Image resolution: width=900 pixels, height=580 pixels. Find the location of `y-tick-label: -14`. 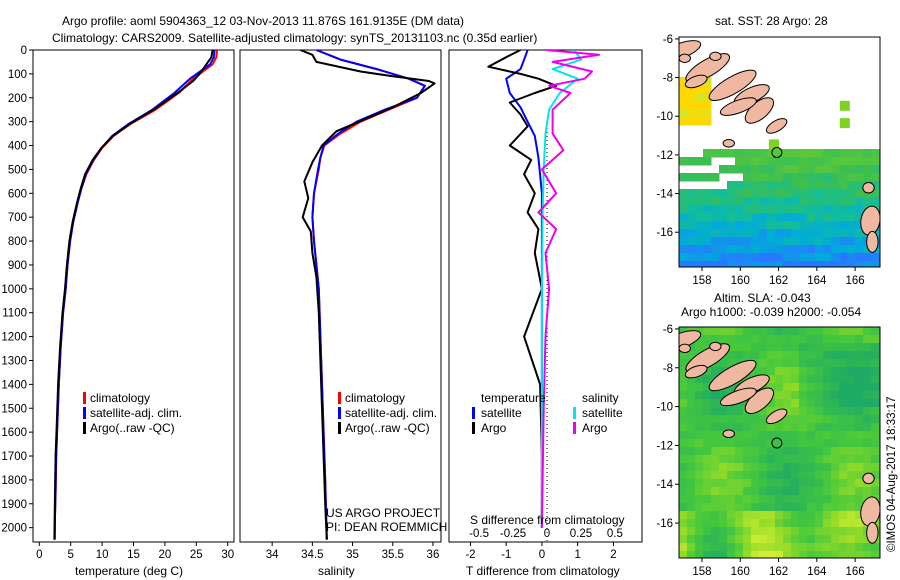

y-tick-label: -14 is located at coordinates (664, 485).